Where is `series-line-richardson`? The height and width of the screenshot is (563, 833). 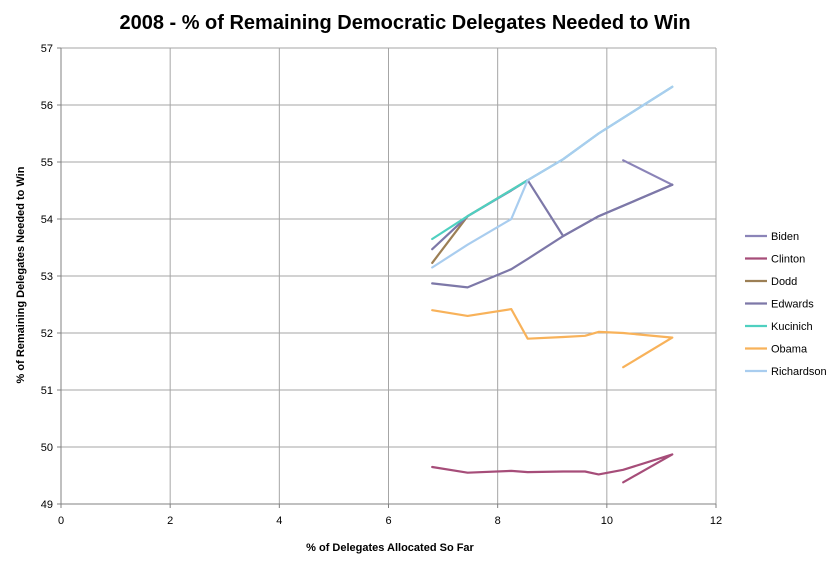
series-line-richardson is located at coordinates (552, 177).